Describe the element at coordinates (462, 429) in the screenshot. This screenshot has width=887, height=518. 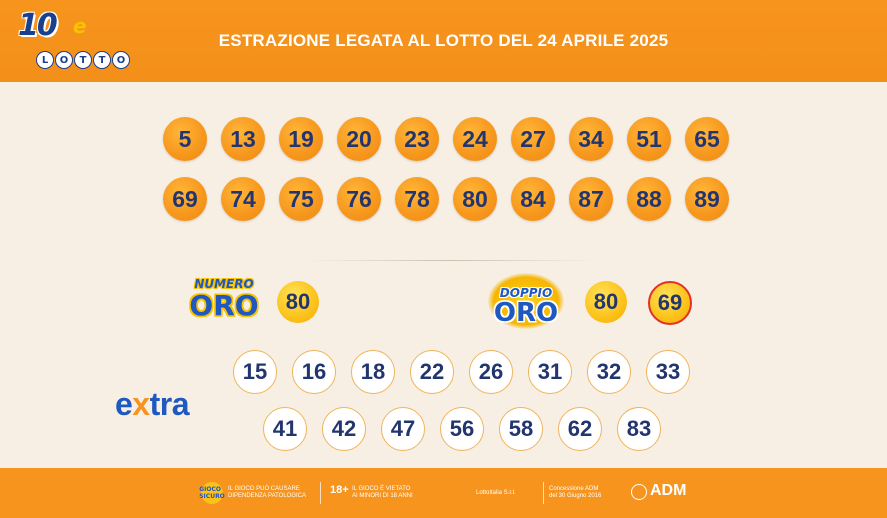
I see `extra-number-ball: 56` at that location.